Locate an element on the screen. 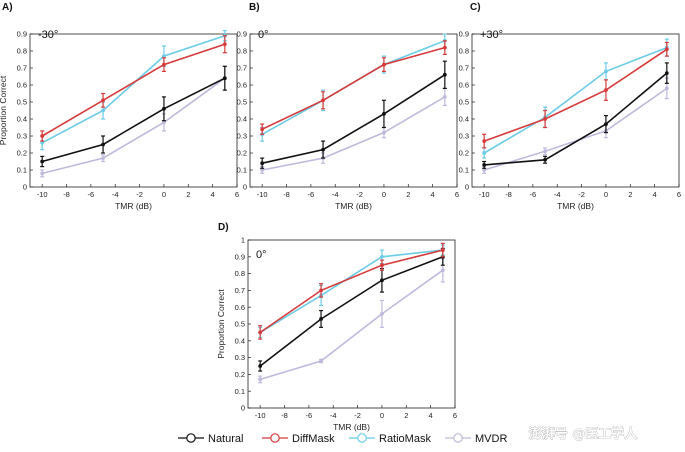 Image resolution: width=685 pixels, height=452 pixels. panel-label: D) is located at coordinates (223, 227).